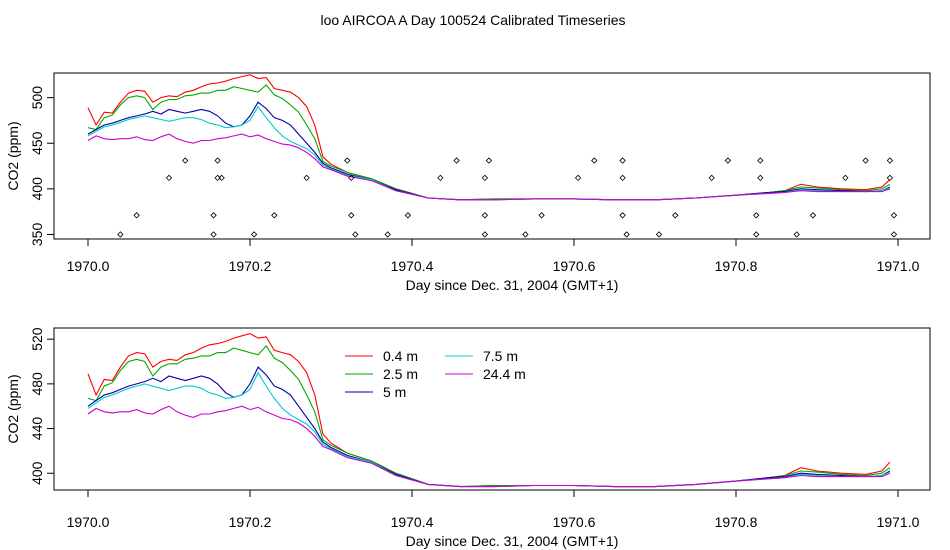 Image resolution: width=950 pixels, height=550 pixels. Describe the element at coordinates (504, 374) in the screenshot. I see `legend-label: 24.4 m` at that location.